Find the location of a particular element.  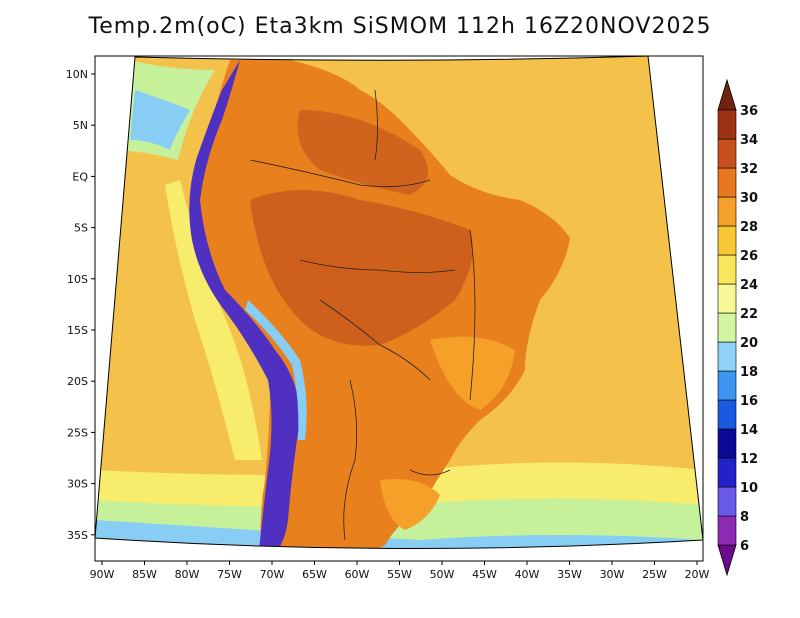

south-warm-zone is located at coordinates (410, 504).